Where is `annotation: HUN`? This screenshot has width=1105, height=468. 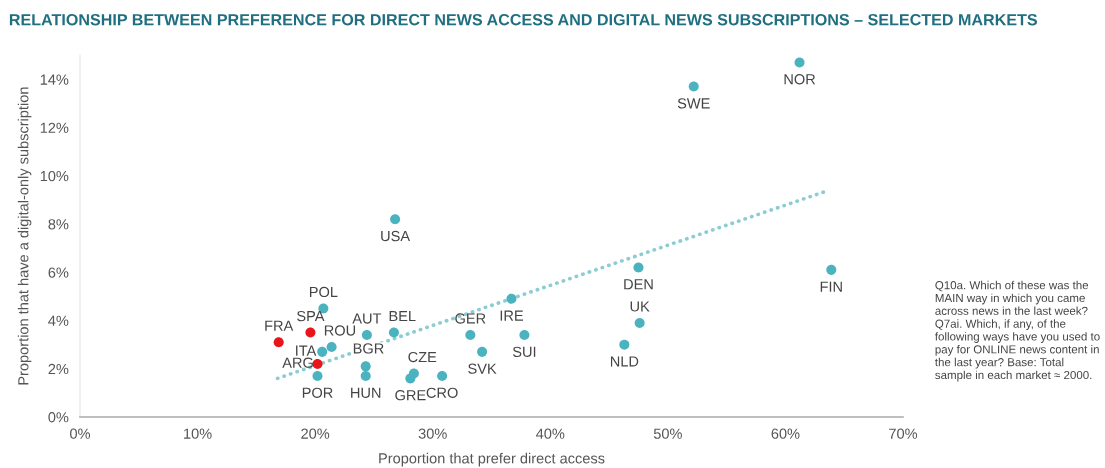 annotation: HUN is located at coordinates (366, 392).